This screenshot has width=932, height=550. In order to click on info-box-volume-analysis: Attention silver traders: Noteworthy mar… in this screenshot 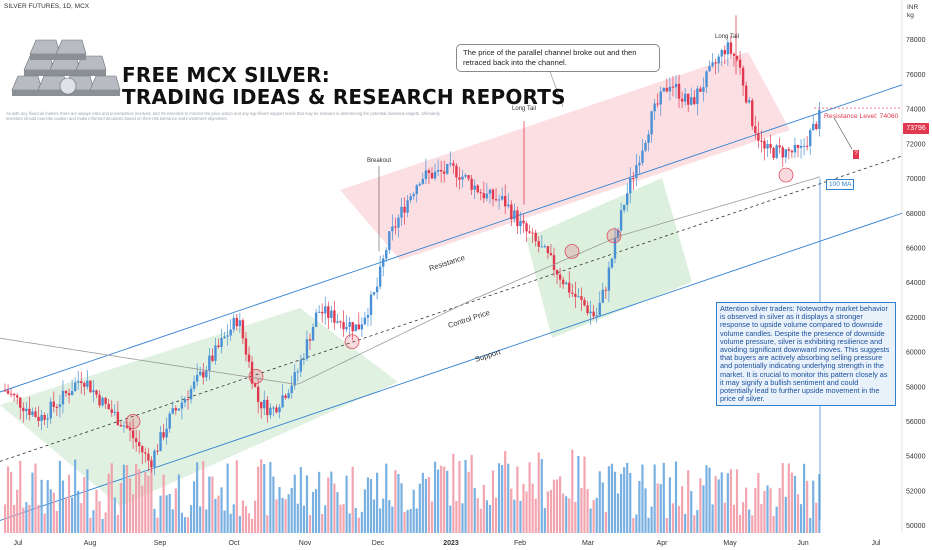, I will do `click(806, 354)`.